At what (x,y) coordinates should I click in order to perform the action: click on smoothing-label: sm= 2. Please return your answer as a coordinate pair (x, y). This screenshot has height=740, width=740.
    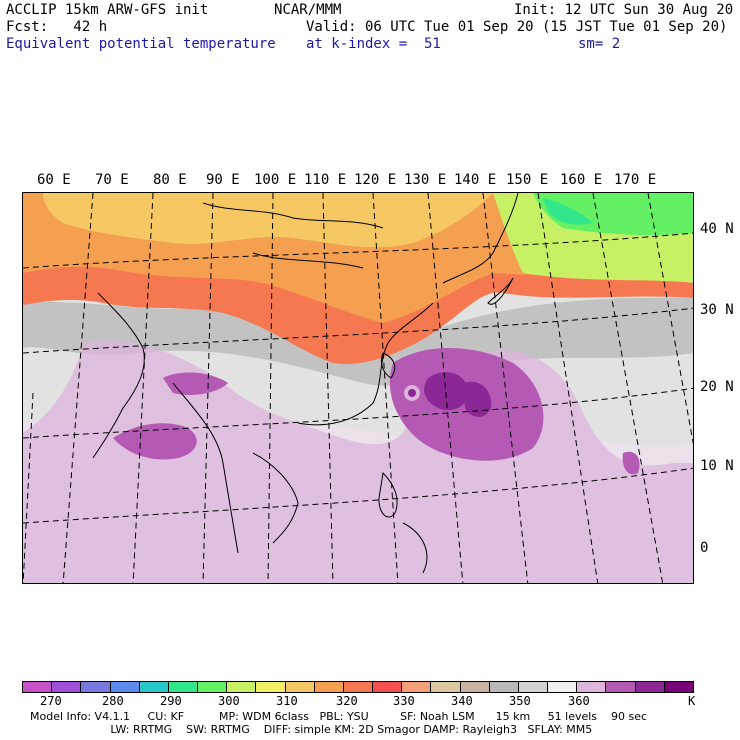
    Looking at the image, I should click on (599, 44).